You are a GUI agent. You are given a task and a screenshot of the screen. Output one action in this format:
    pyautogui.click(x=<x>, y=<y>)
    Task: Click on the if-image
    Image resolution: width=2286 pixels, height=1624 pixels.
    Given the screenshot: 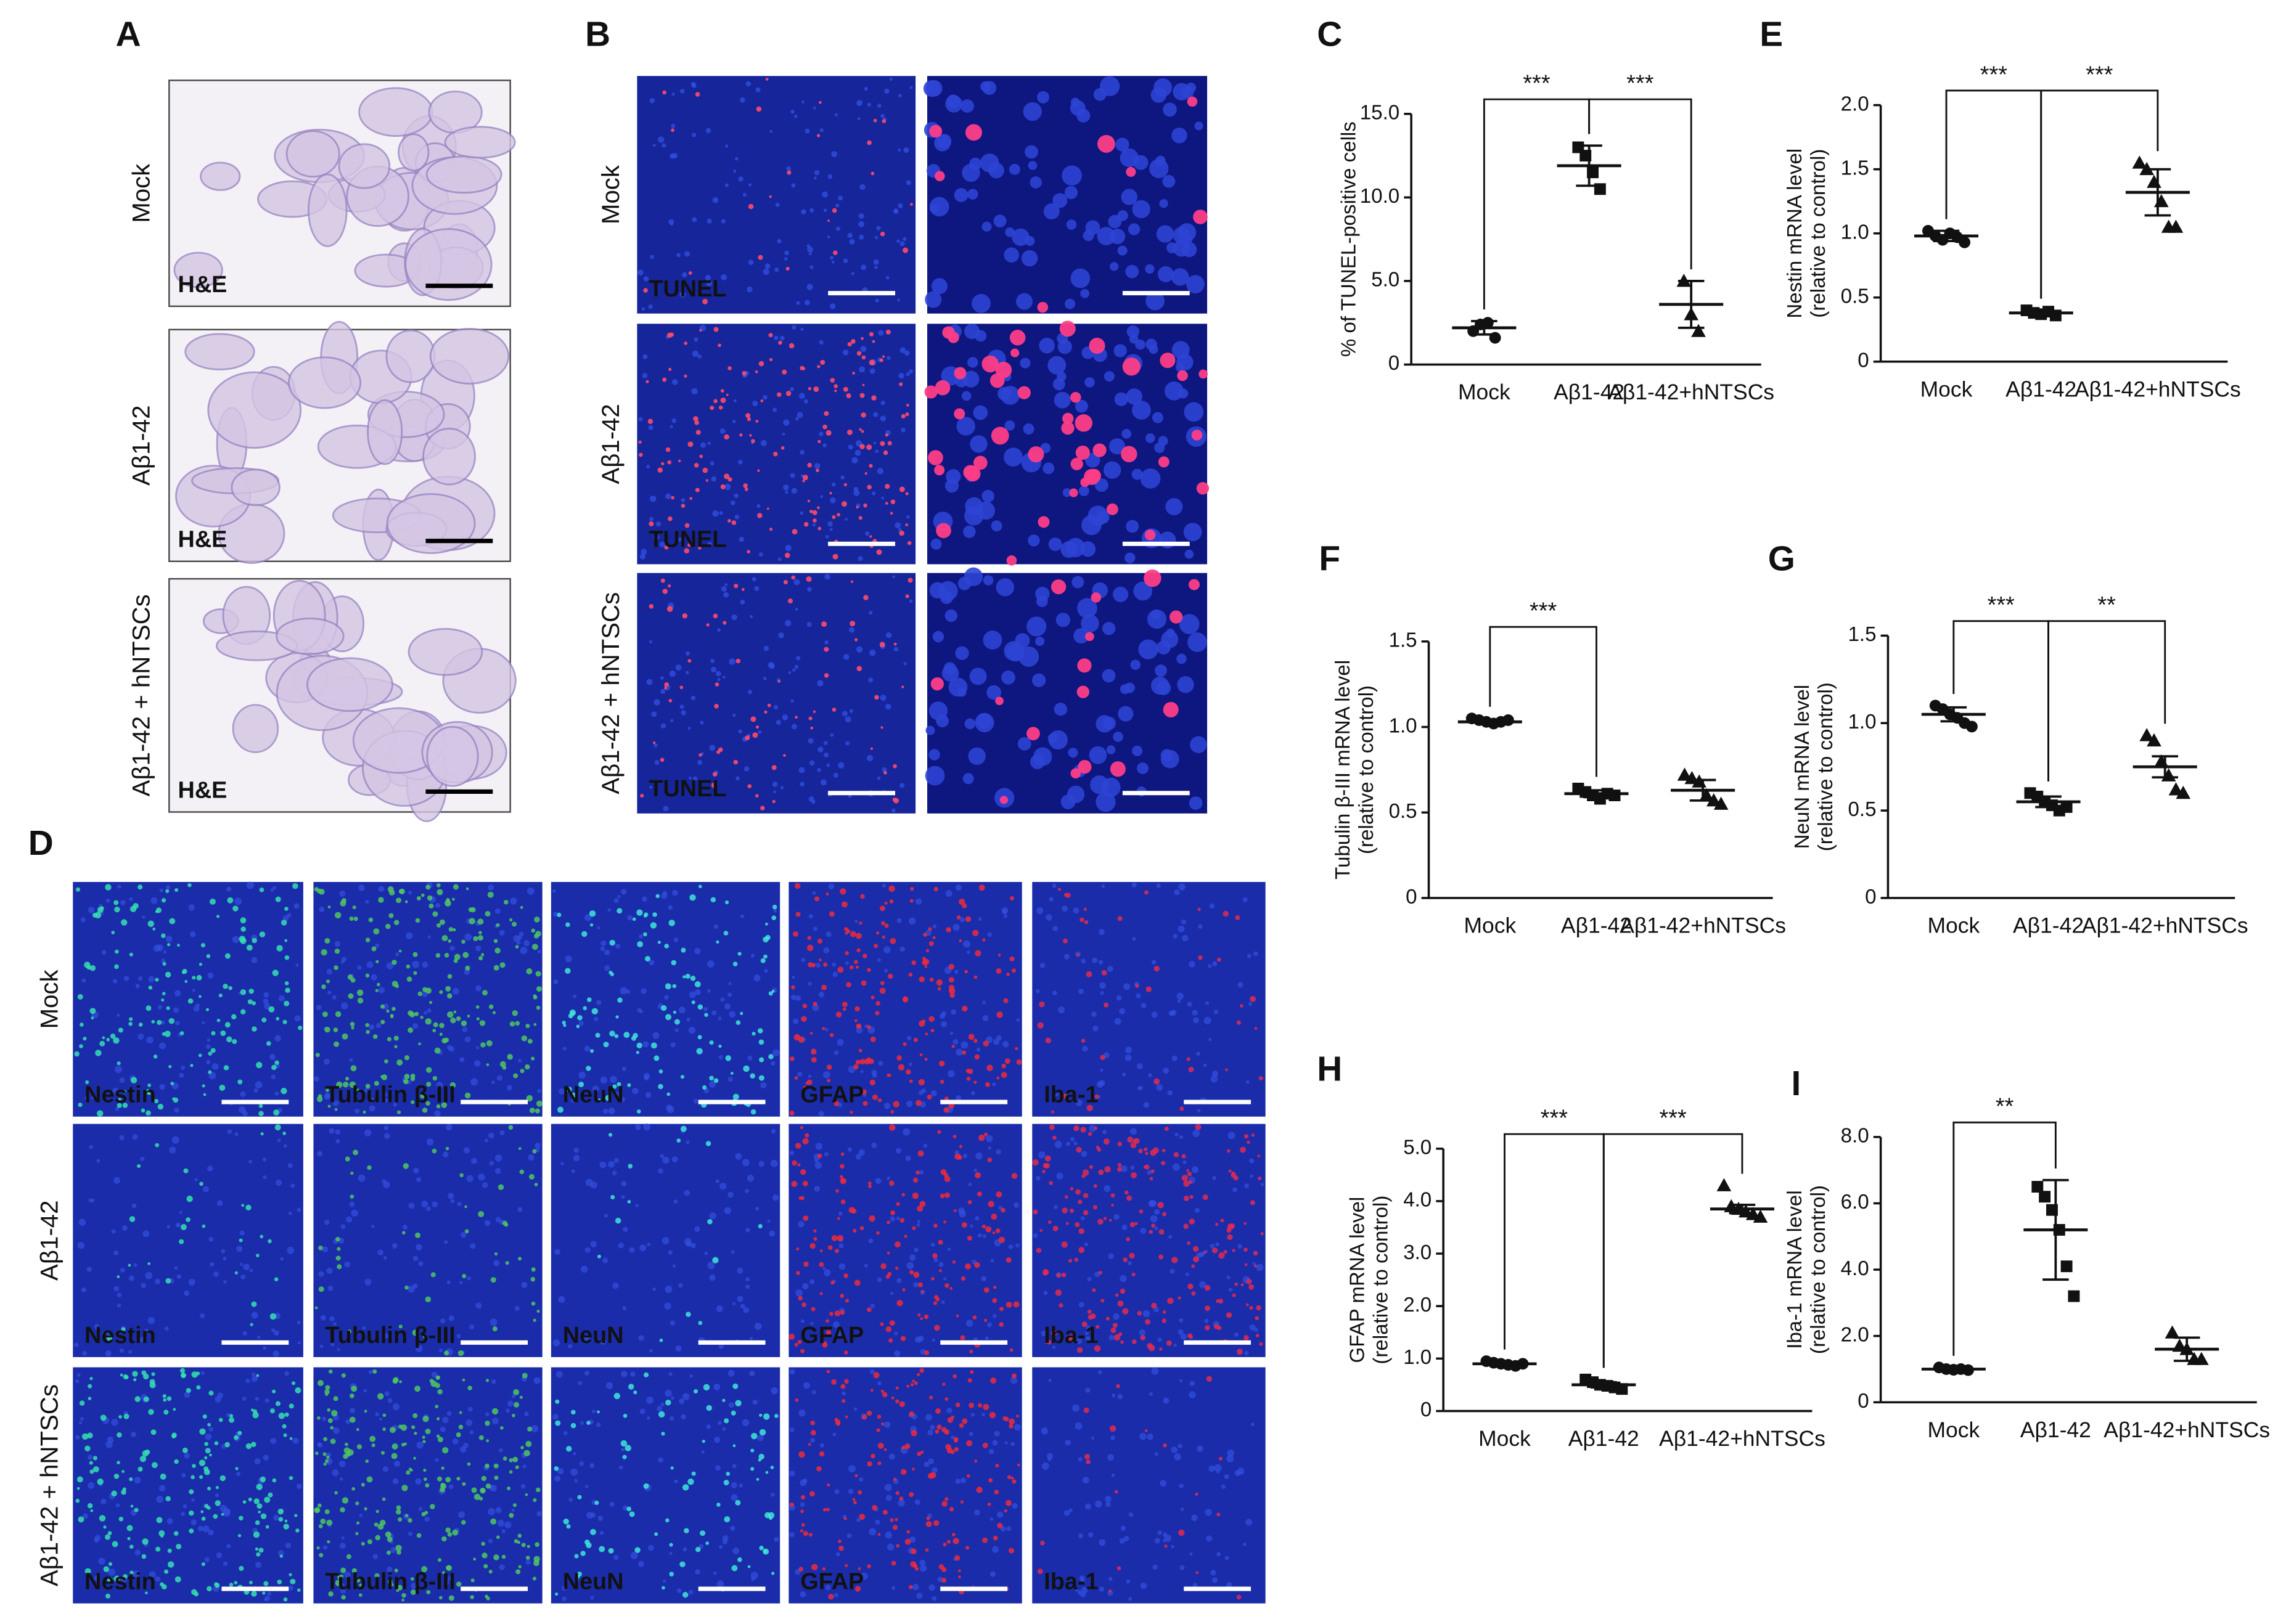 What is the action you would take?
    pyautogui.click(x=905, y=1240)
    